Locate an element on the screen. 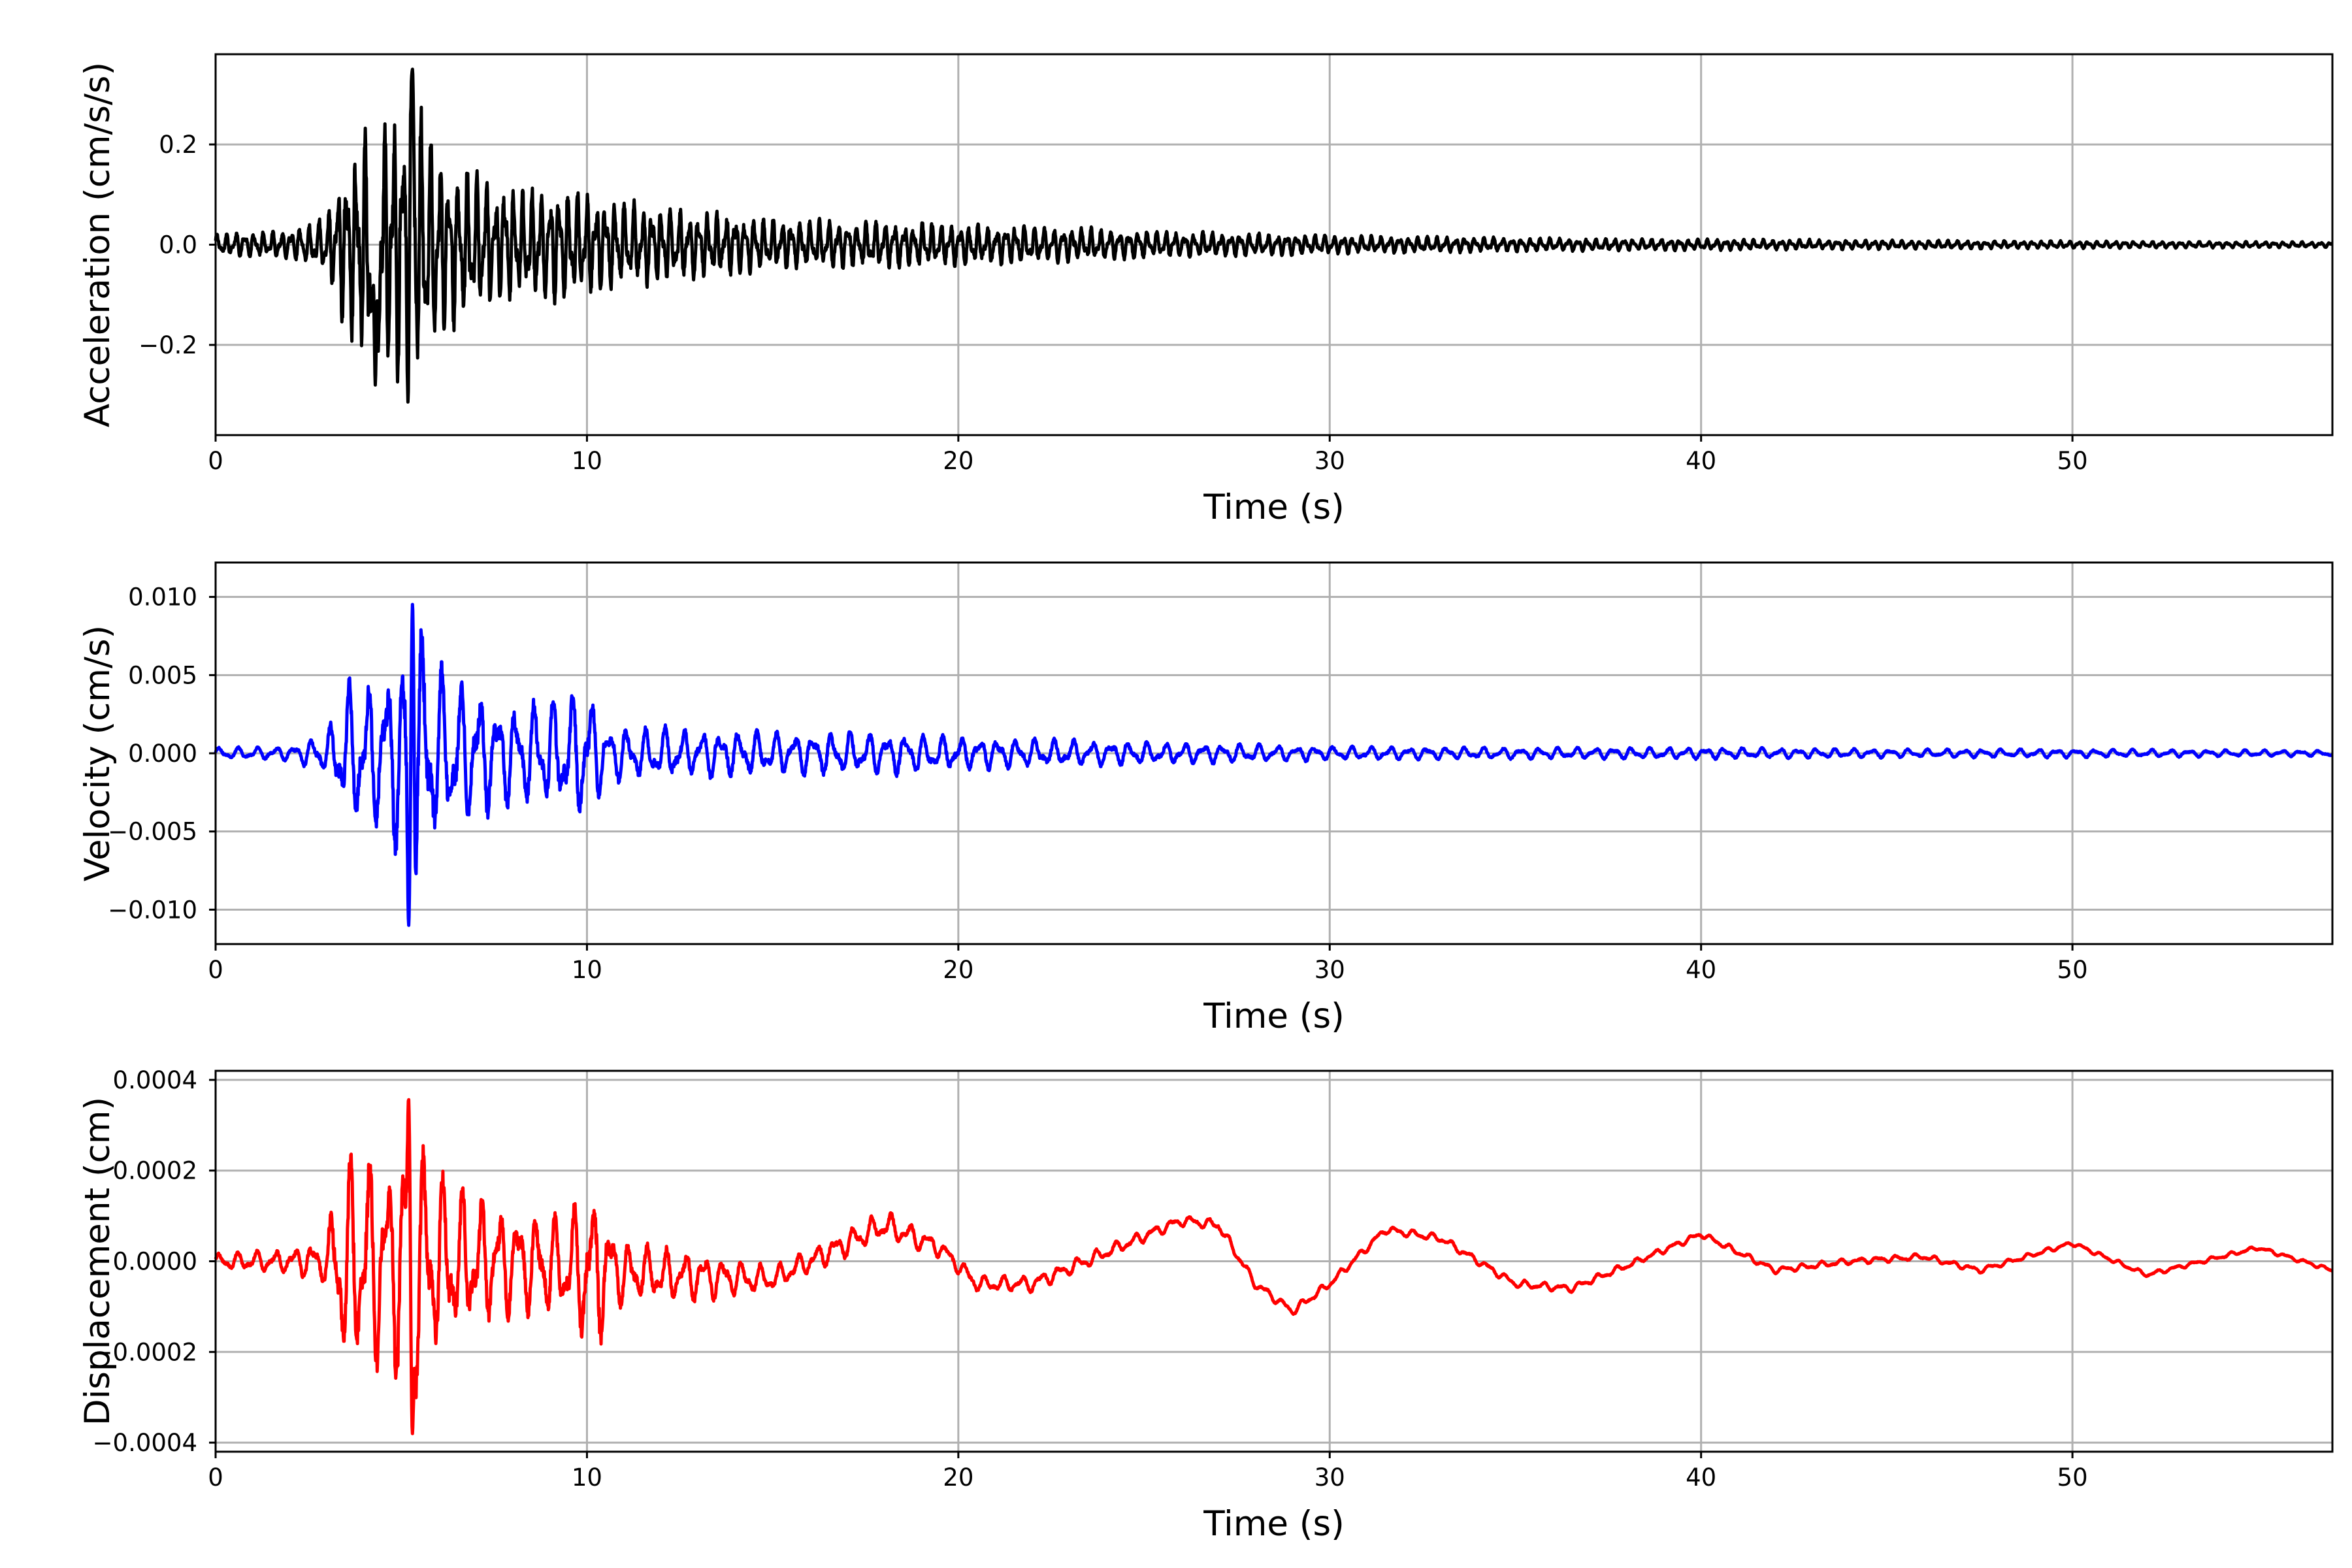  velocity-xtick-label: 20 is located at coordinates (958, 970).